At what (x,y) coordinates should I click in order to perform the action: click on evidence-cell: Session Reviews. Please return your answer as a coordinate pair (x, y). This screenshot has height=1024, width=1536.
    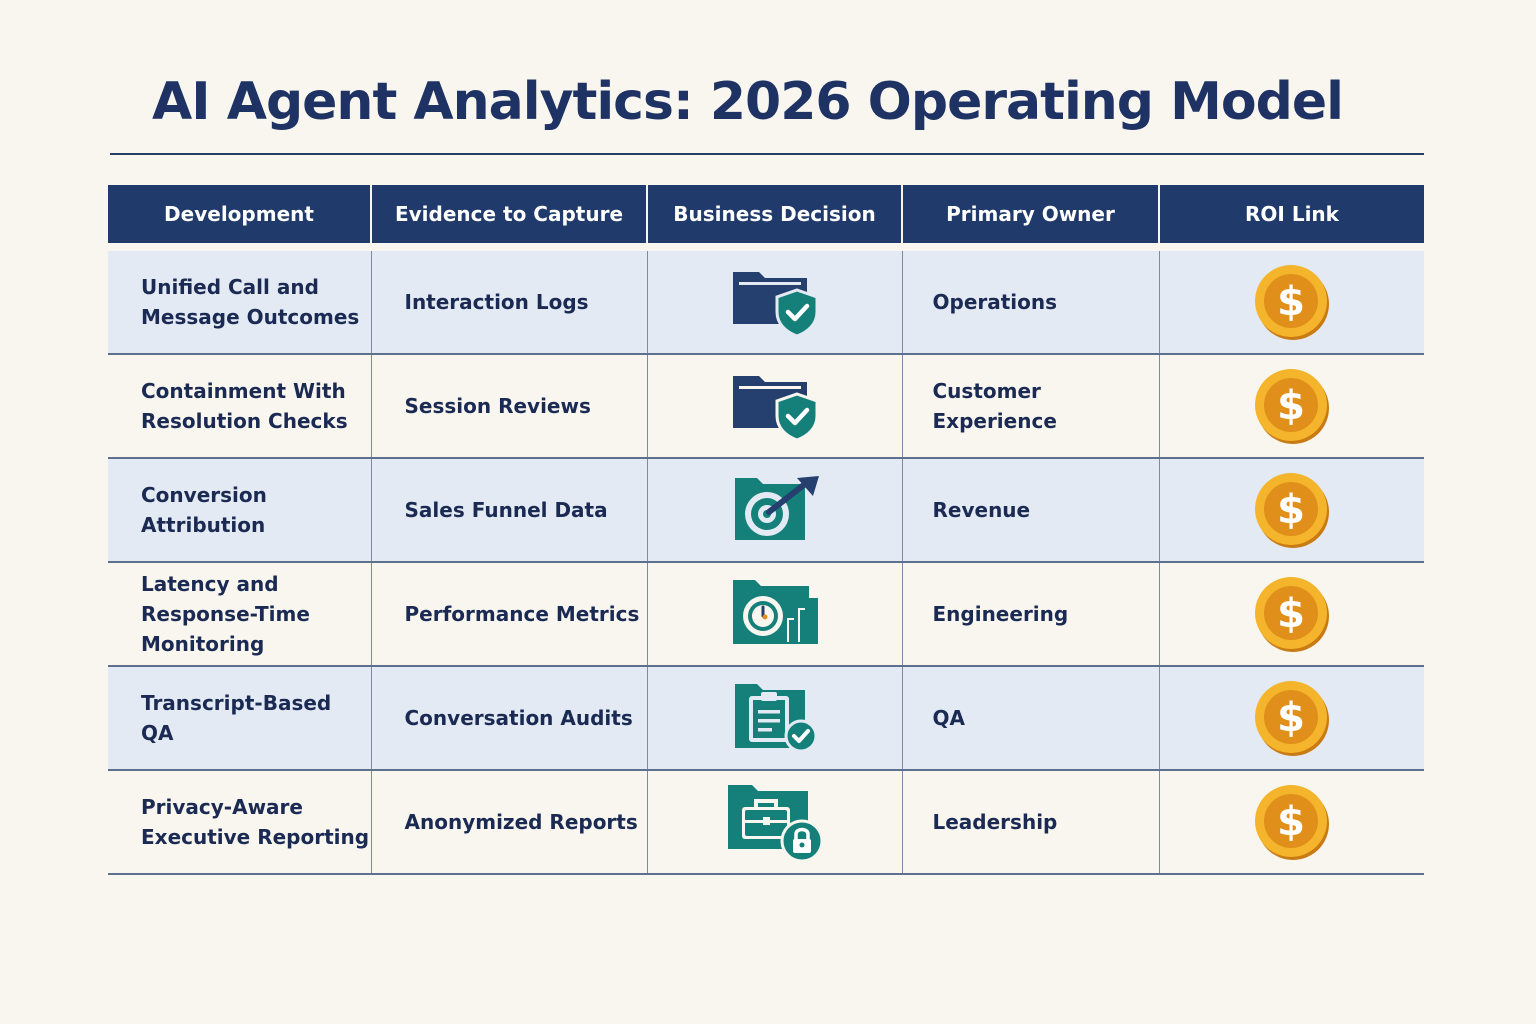
    Looking at the image, I should click on (509, 406).